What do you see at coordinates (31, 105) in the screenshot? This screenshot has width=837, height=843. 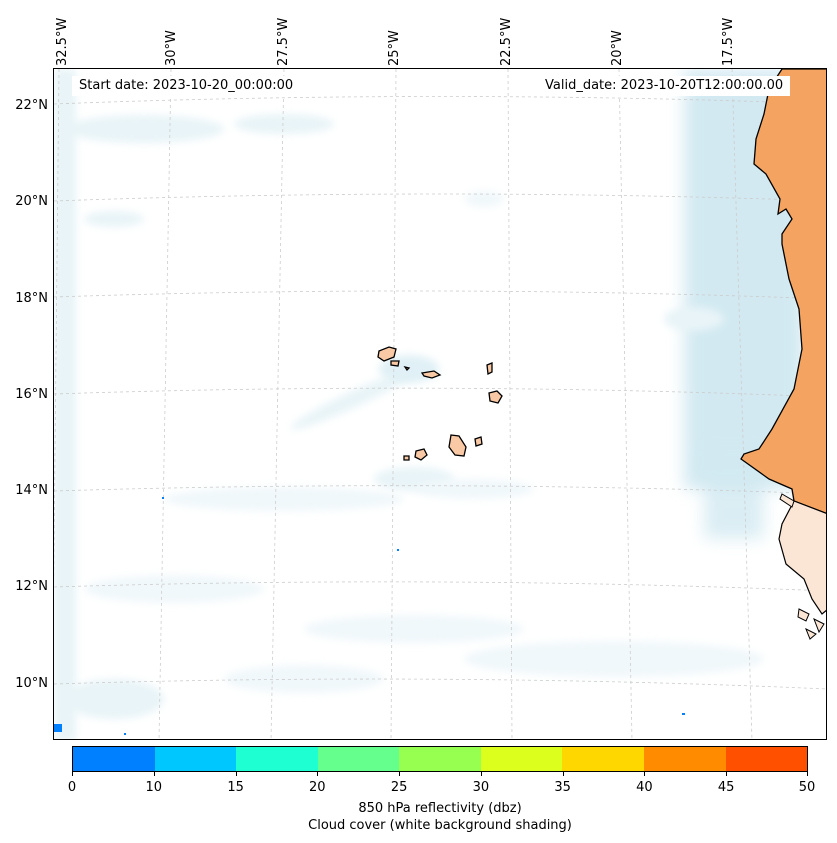 I see `latitude-label: 22°N` at bounding box center [31, 105].